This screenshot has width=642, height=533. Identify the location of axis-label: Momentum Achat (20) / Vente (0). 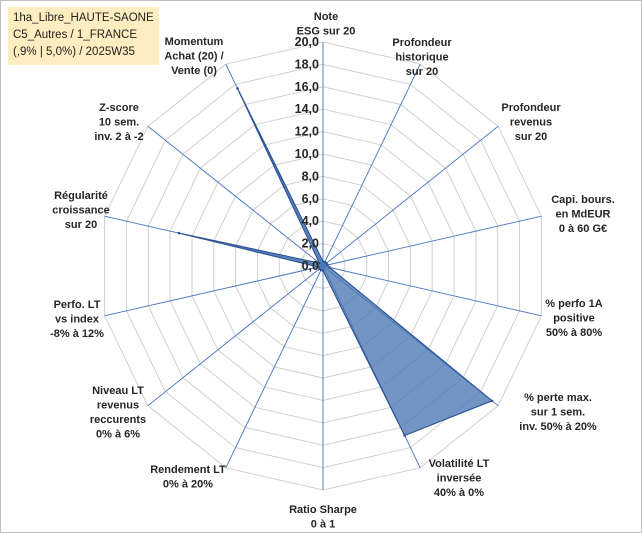
(193, 56).